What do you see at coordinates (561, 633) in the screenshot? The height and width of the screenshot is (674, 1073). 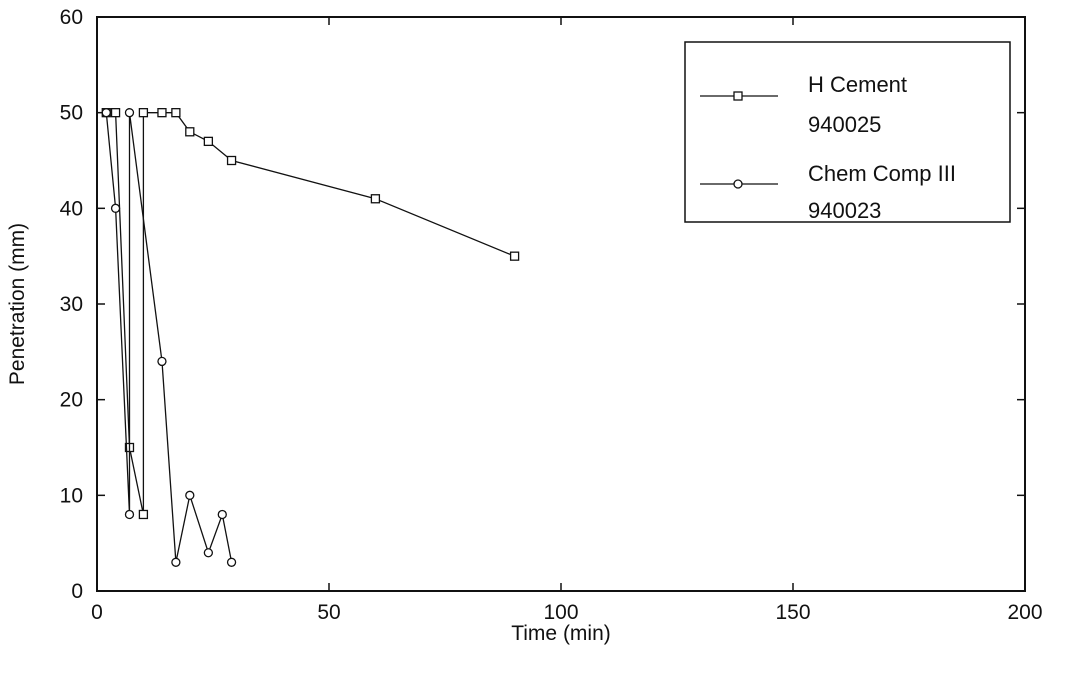 I see `x-axis-title: Time (min)` at bounding box center [561, 633].